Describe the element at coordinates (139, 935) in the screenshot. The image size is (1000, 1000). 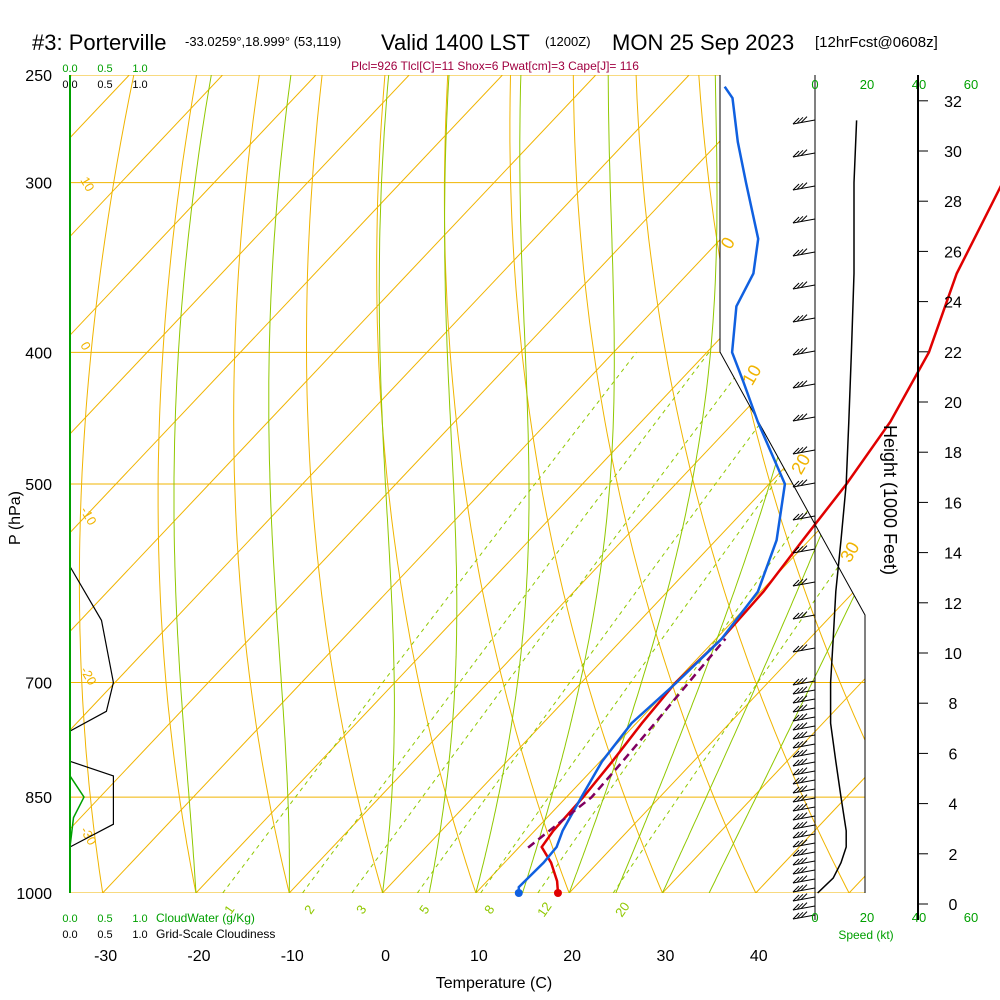
I see `cloudiness-scale-bottom: 1.0` at that location.